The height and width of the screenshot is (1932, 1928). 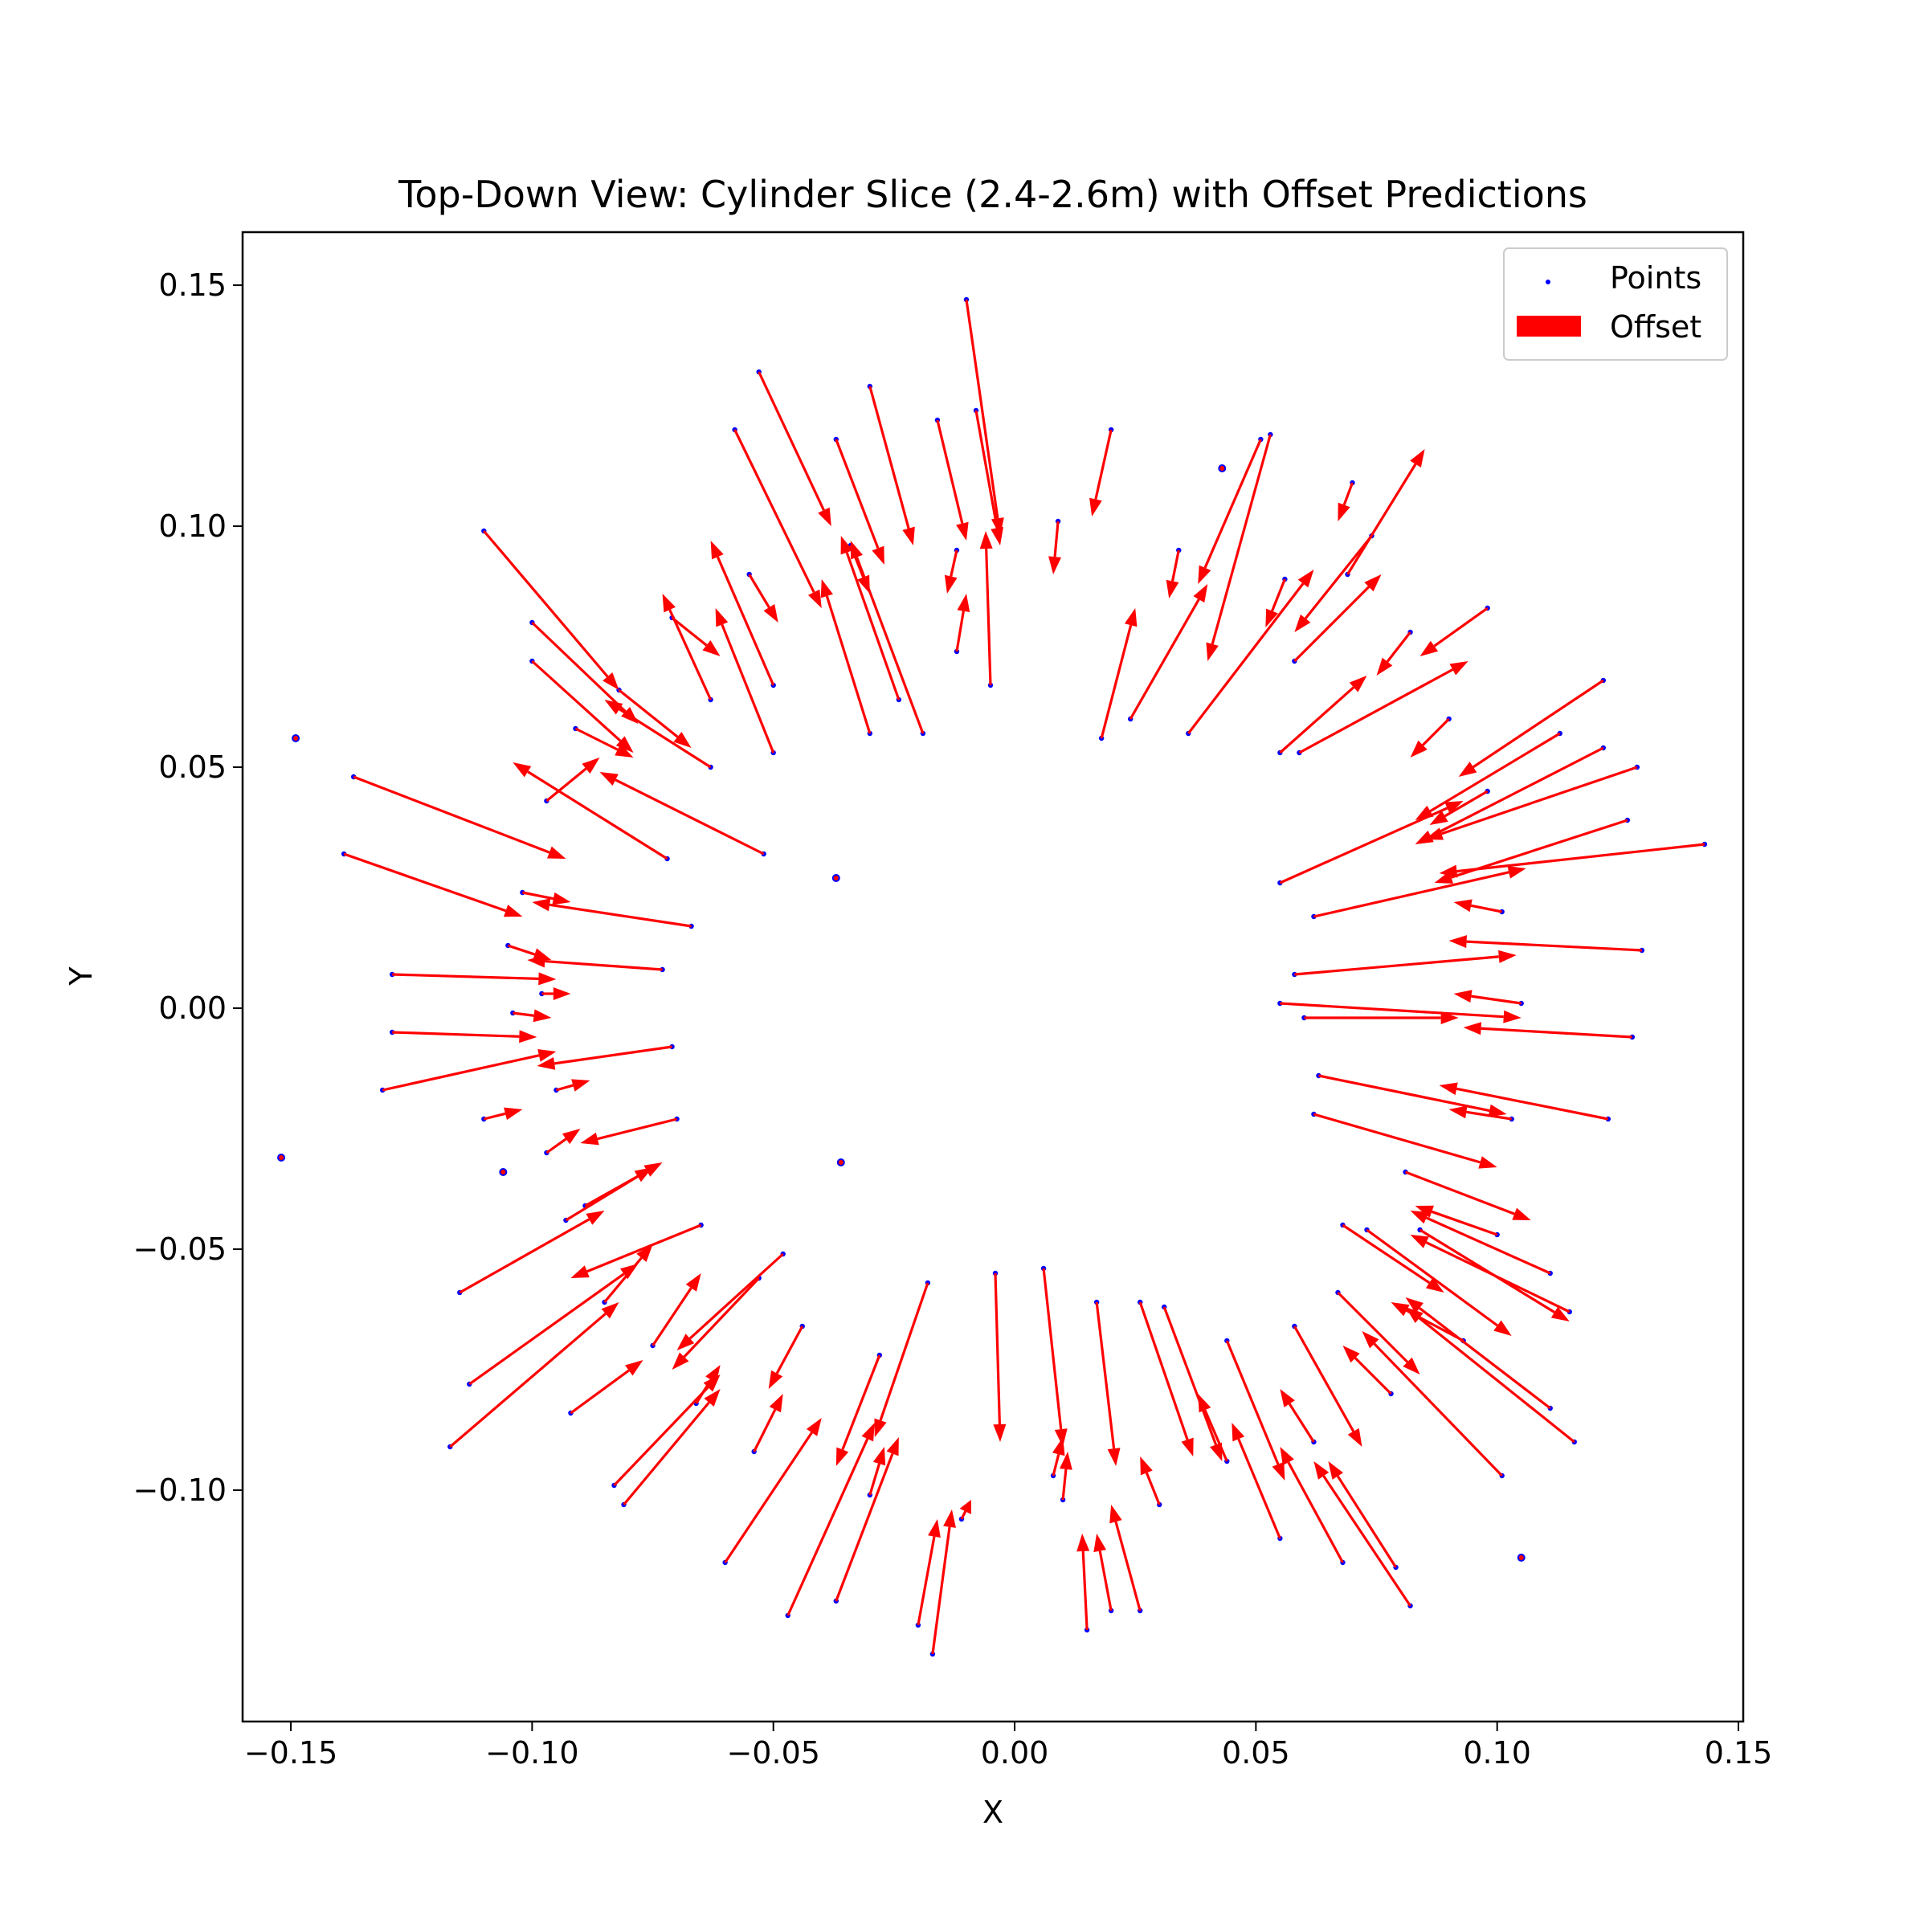 What do you see at coordinates (81, 976) in the screenshot?
I see `y-axis-label: Y` at bounding box center [81, 976].